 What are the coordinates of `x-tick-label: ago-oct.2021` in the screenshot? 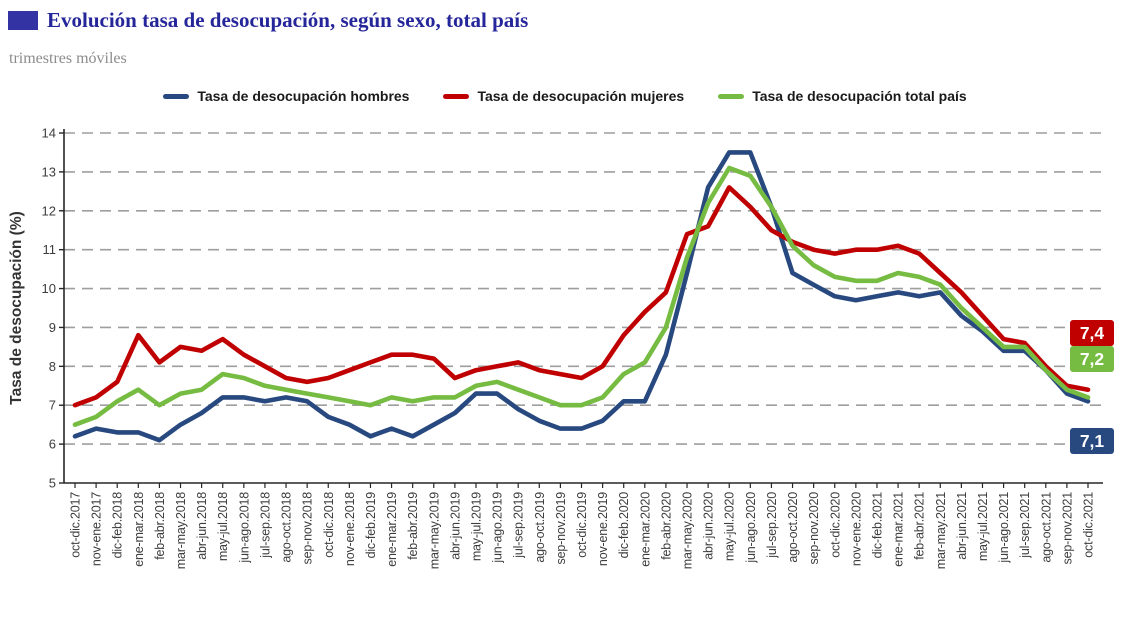 It's located at (1046, 527).